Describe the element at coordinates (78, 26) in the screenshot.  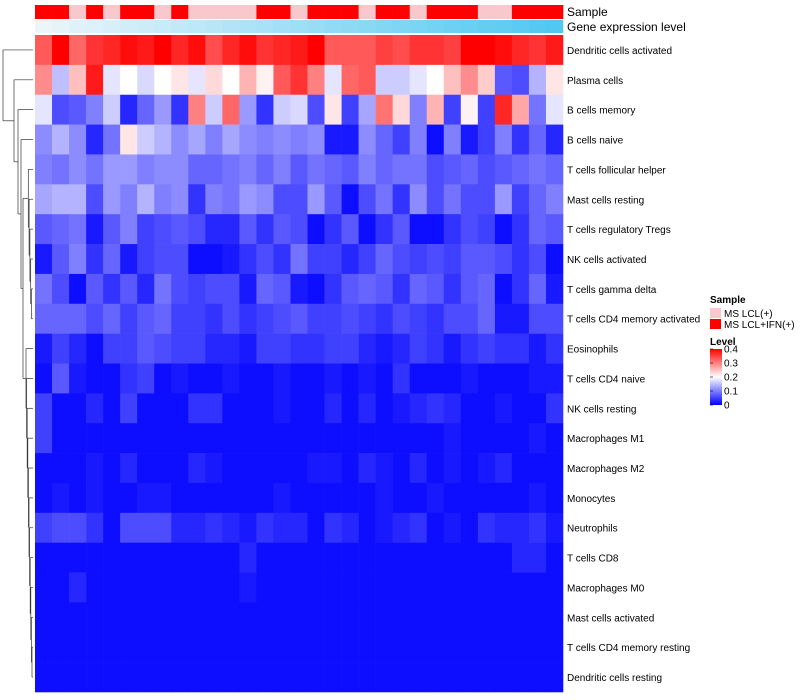
I see `gene-expression-track-cell` at that location.